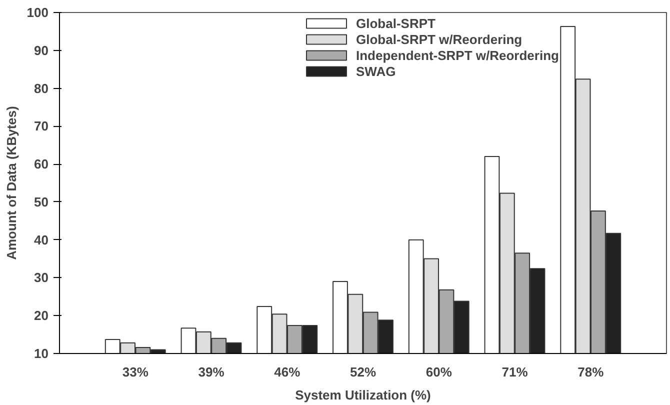  I want to click on y-tick-label: 60, so click(41, 164).